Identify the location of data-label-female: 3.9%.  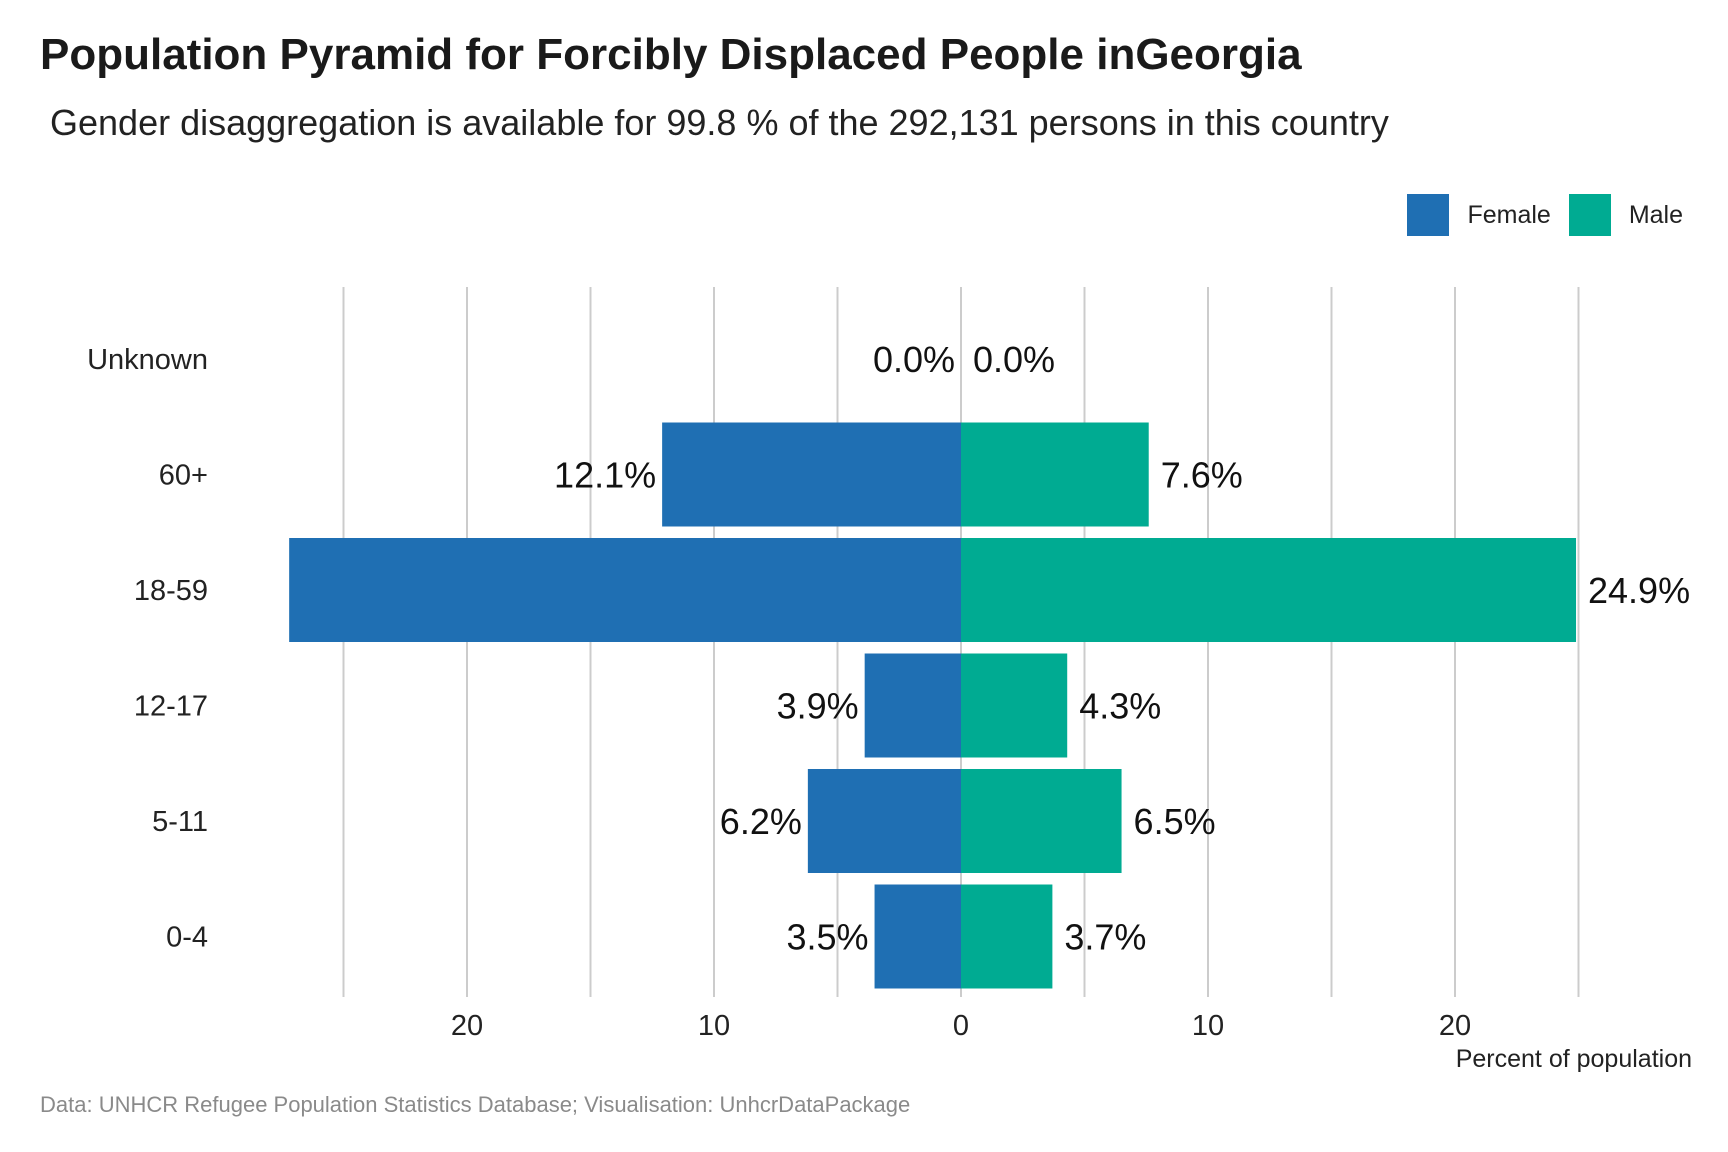
(818, 706).